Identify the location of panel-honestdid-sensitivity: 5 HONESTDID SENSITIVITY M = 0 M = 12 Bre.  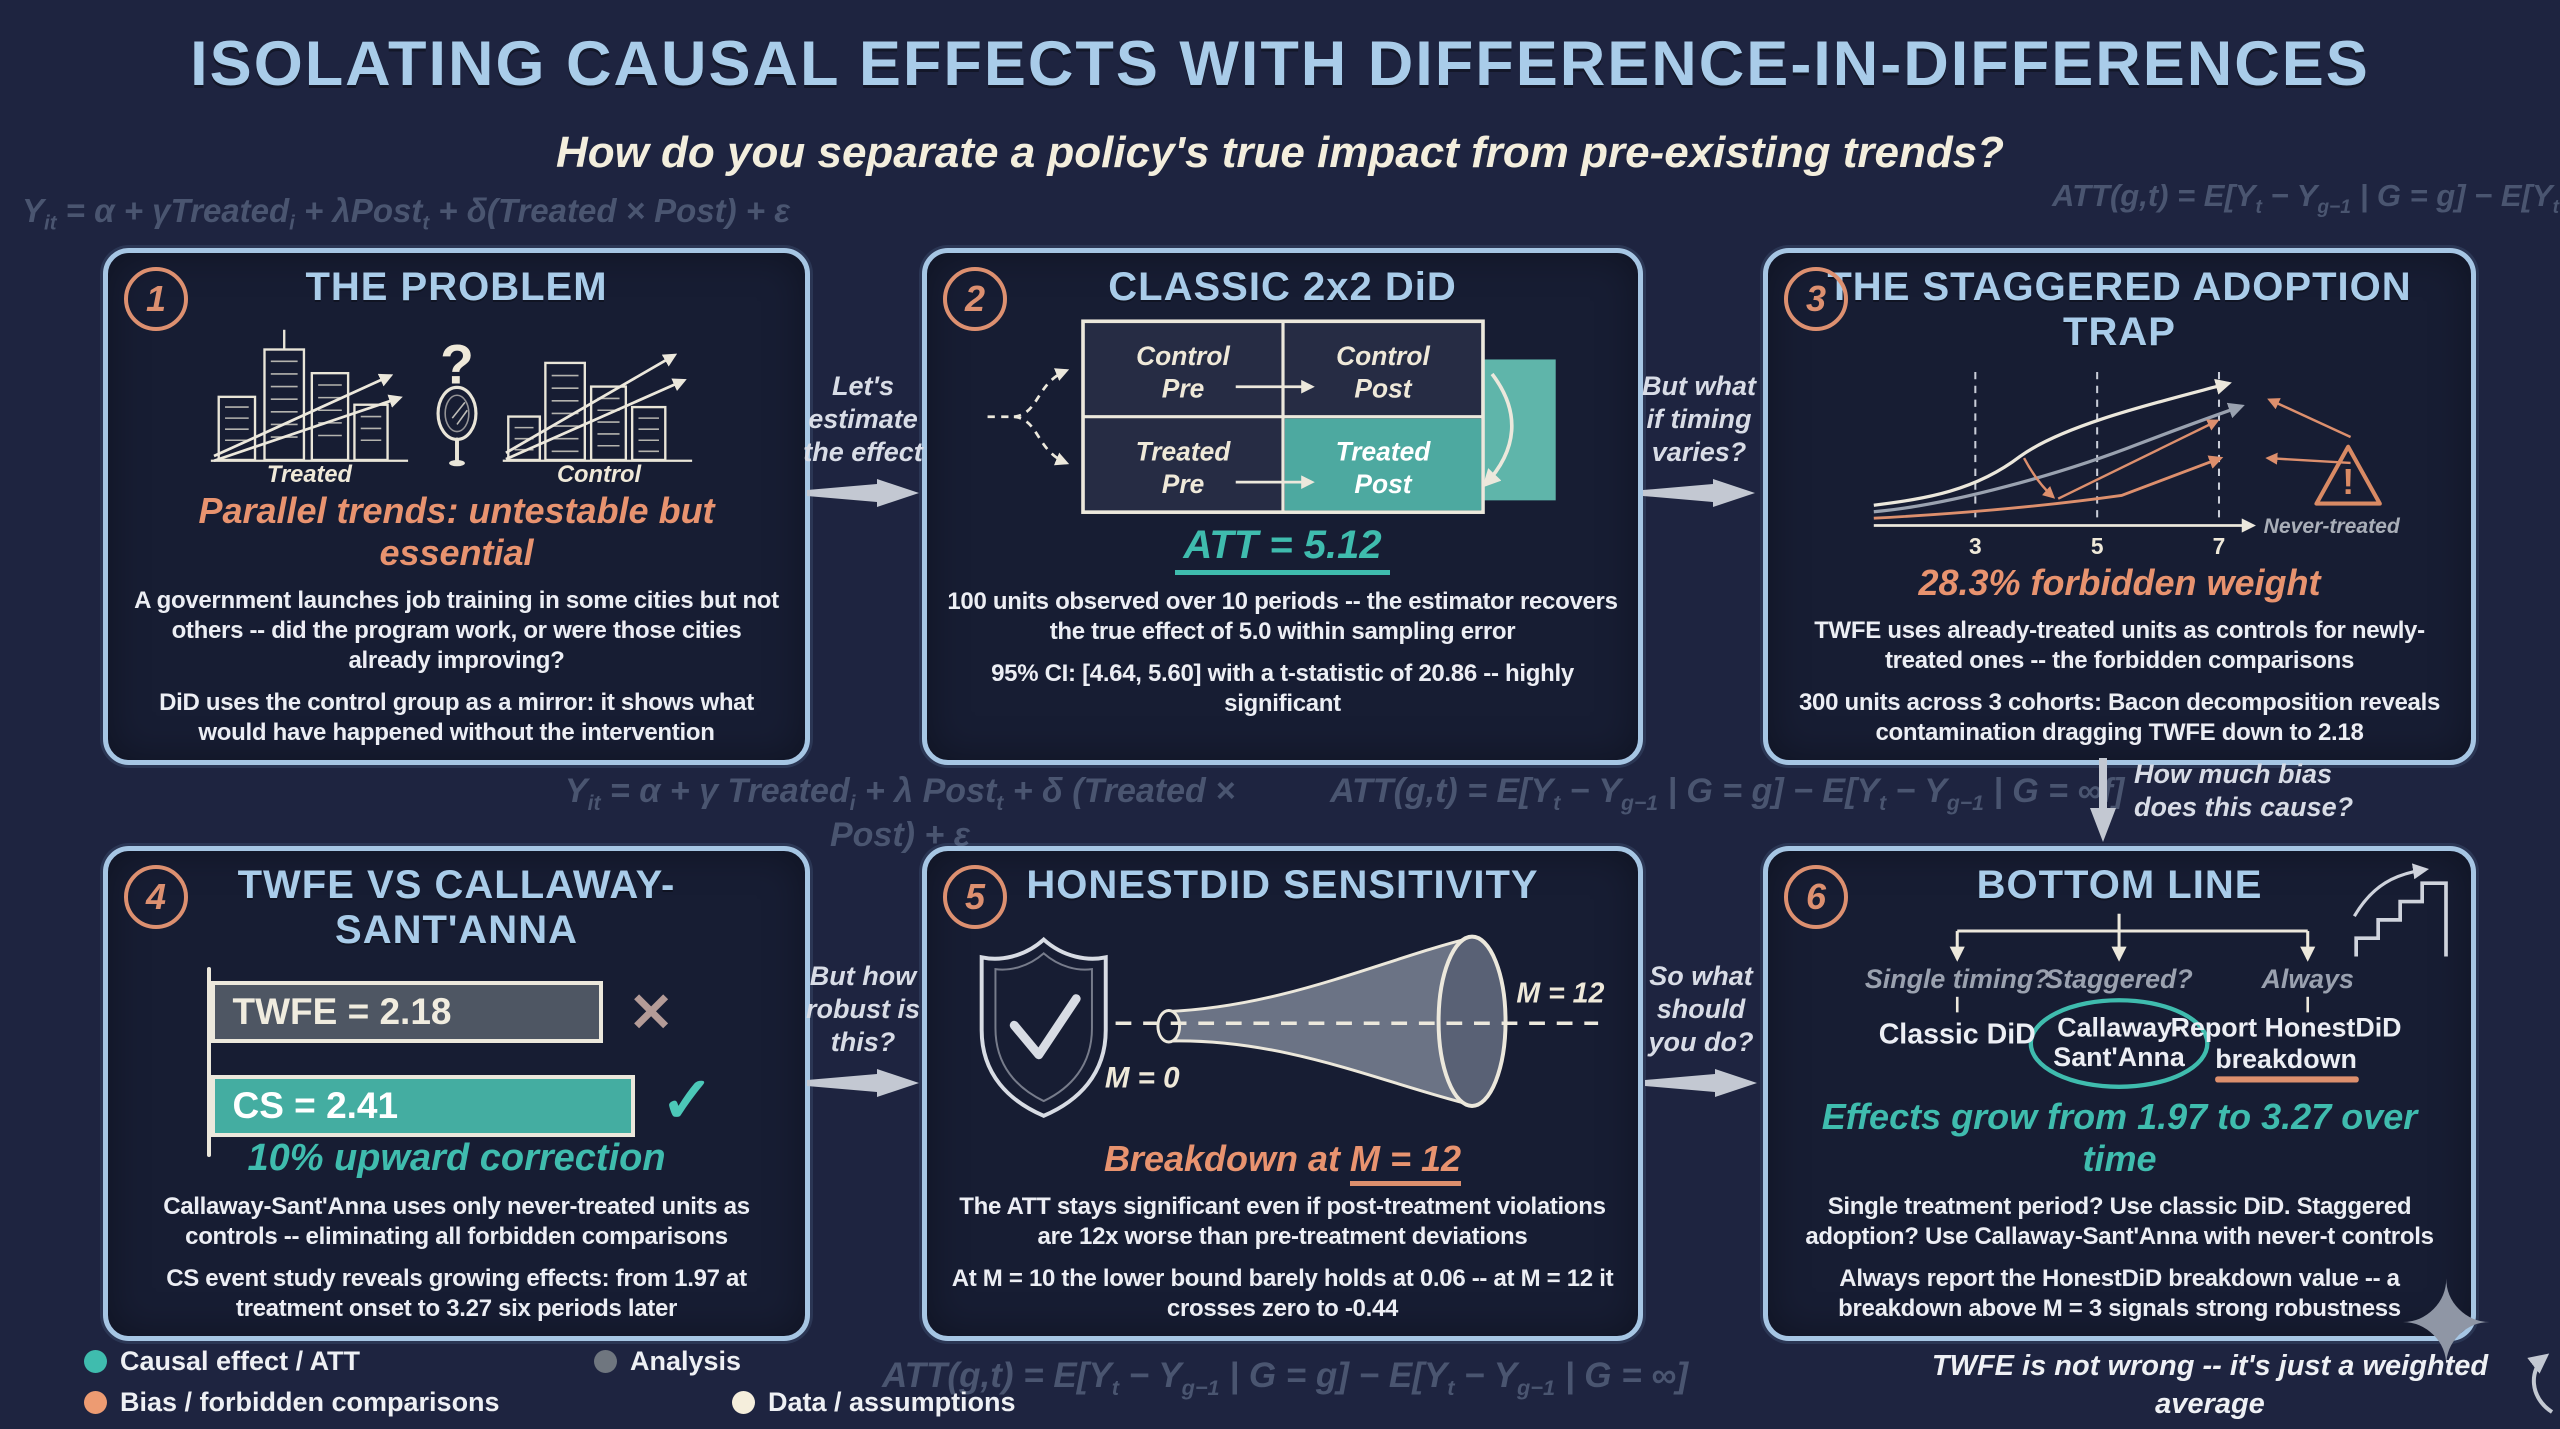
(1282, 1093).